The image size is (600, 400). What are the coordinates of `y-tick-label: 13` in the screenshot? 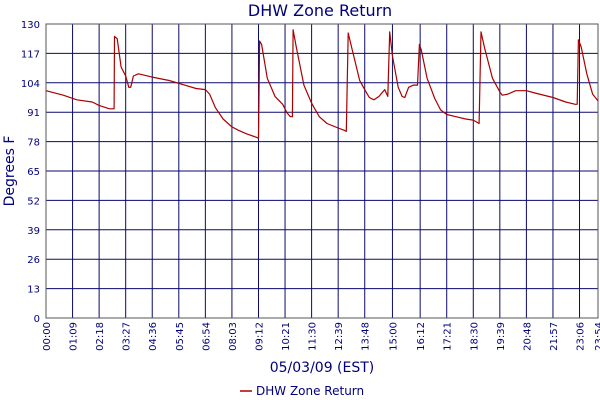 It's located at (33, 290).